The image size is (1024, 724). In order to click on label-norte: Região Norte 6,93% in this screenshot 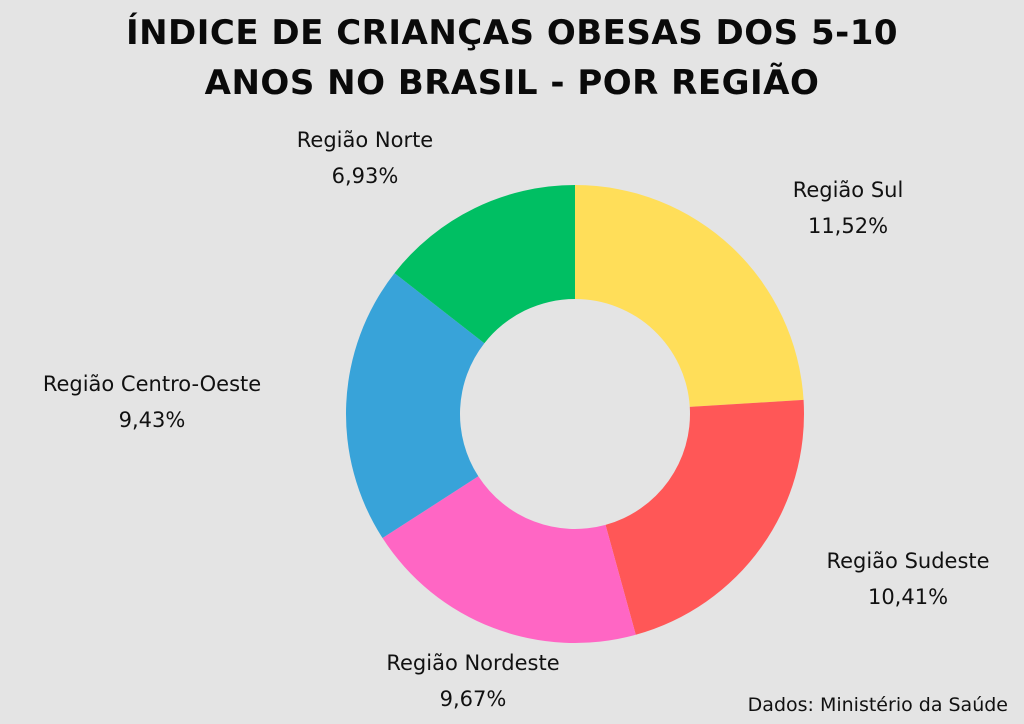, I will do `click(365, 158)`.